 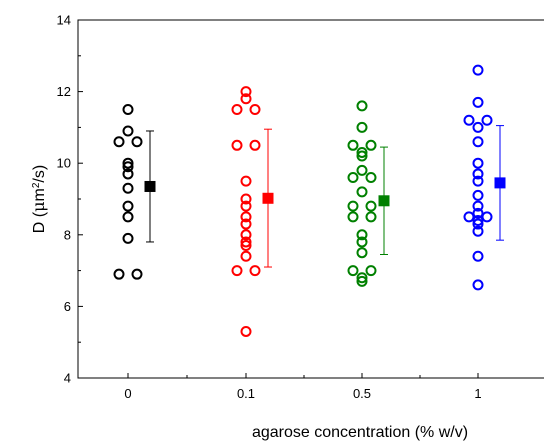 I want to click on y-axis-title-unit: m, so click(x=39, y=194).